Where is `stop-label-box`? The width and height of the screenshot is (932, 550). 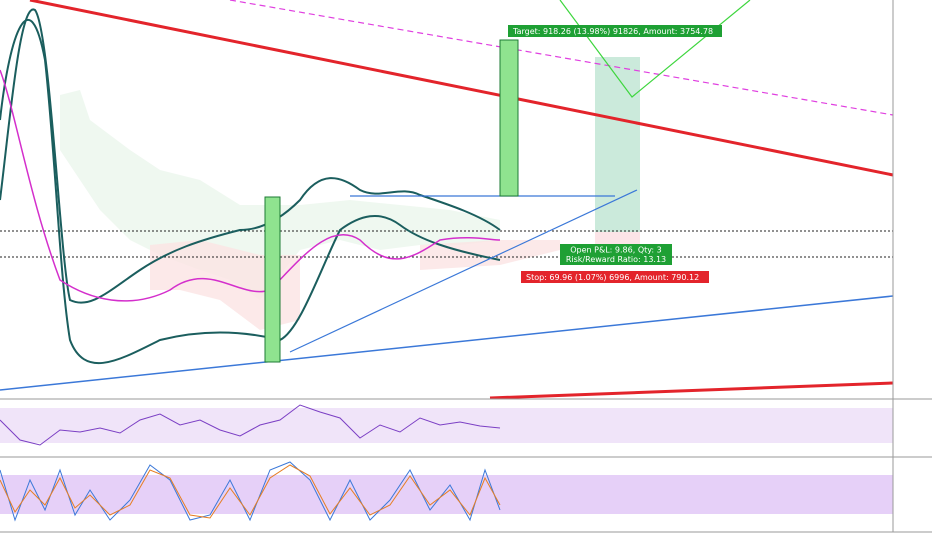 stop-label-box is located at coordinates (615, 277).